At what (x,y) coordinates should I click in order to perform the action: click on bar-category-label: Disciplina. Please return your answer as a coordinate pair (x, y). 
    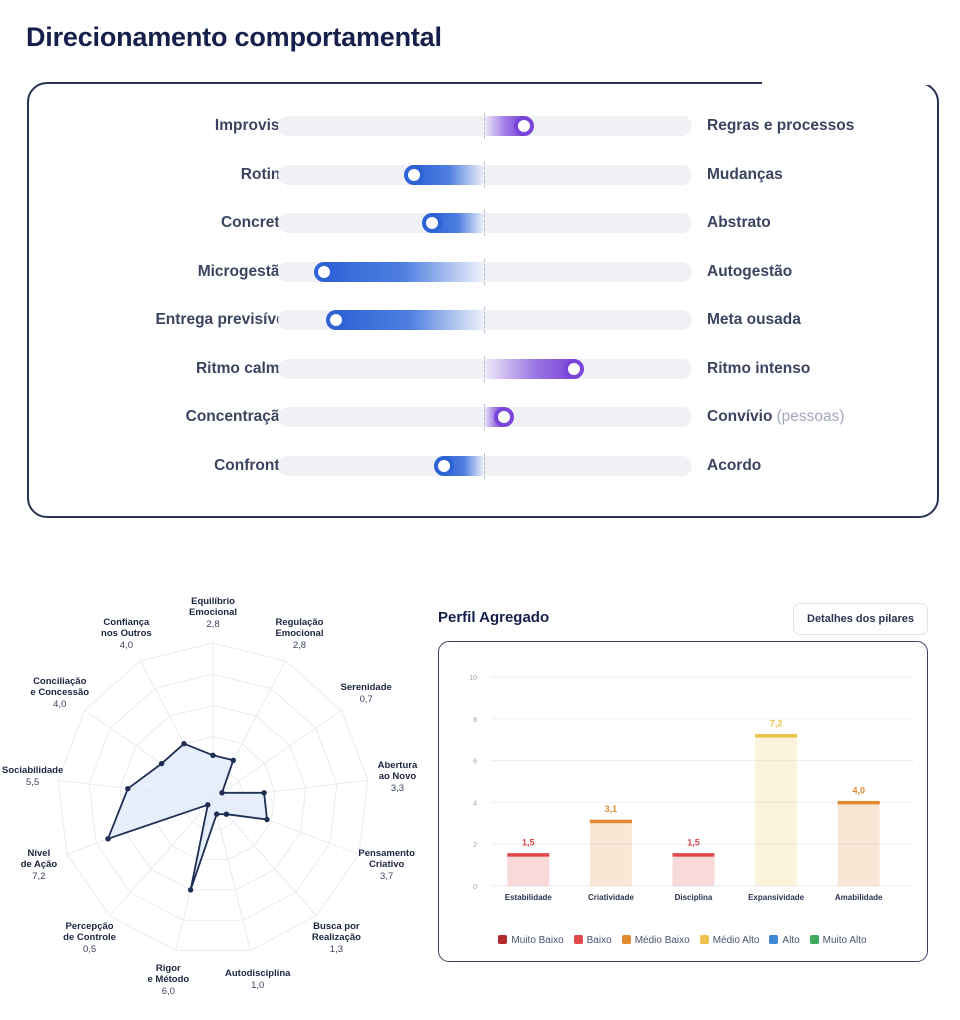
    Looking at the image, I should click on (694, 897).